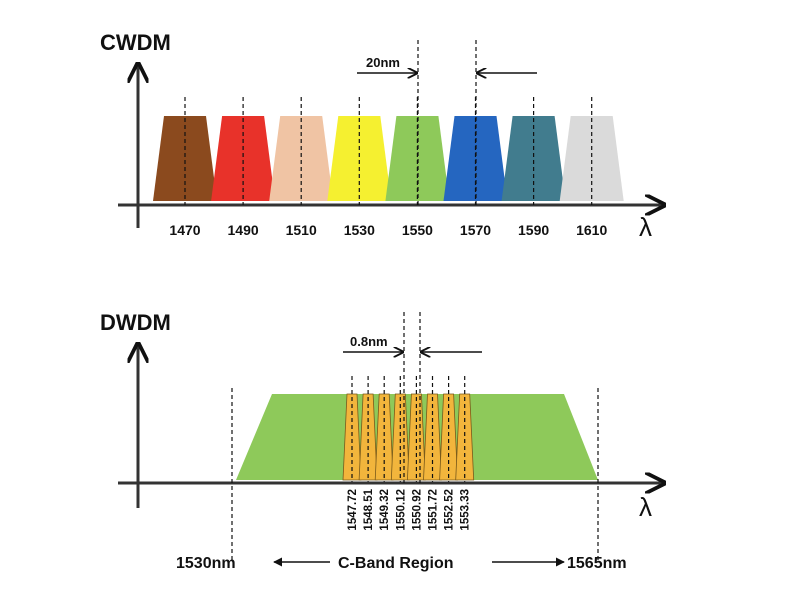 The height and width of the screenshot is (600, 800). I want to click on cwdm-spacing-label: 20nm, so click(383, 62).